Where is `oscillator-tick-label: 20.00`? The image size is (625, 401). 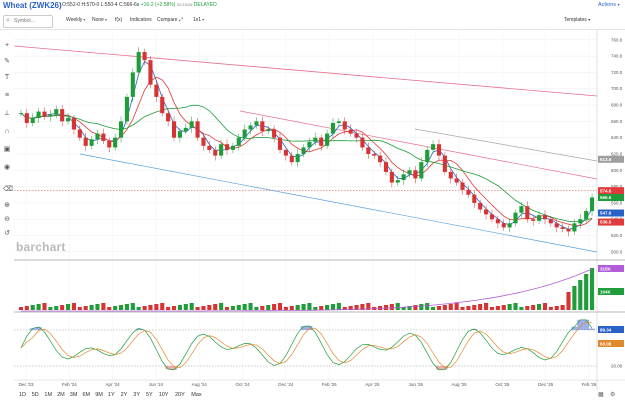
oscillator-tick-label: 20.00 is located at coordinates (617, 366).